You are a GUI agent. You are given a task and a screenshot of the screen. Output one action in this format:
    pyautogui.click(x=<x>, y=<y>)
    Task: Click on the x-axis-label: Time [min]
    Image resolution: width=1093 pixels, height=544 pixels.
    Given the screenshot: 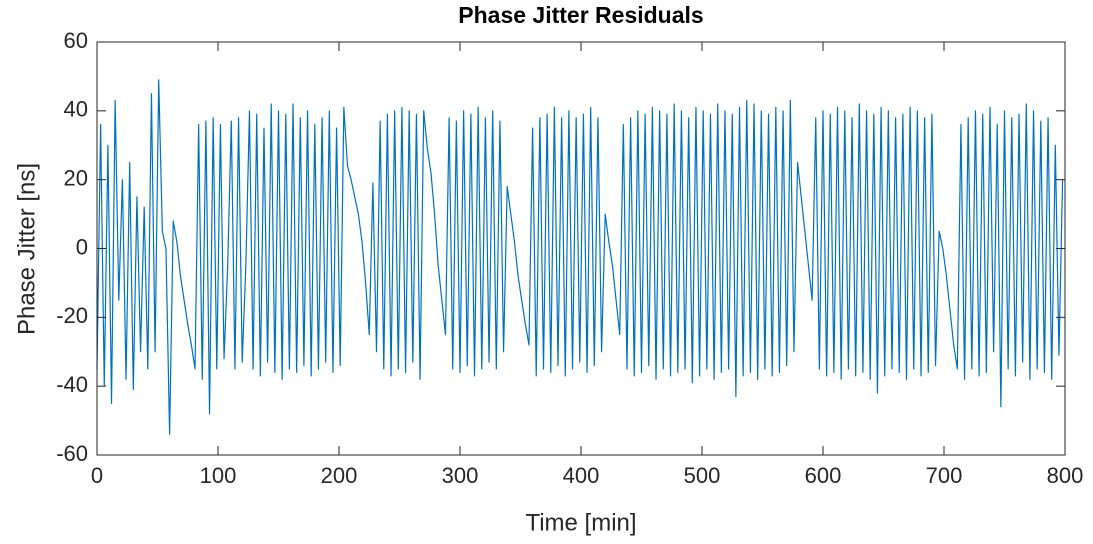 What is the action you would take?
    pyautogui.click(x=580, y=522)
    